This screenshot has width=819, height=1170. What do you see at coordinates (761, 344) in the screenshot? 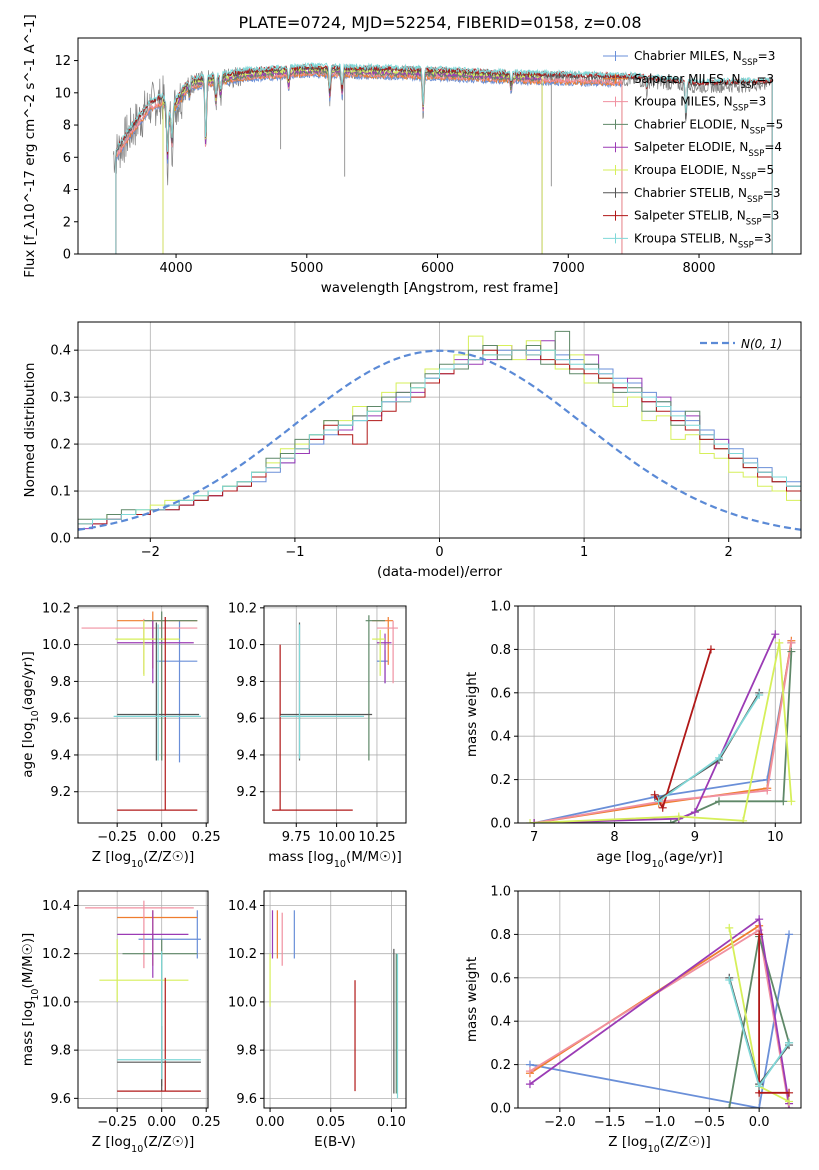
I see `legend-label-gaussian: N(0, 1)` at bounding box center [761, 344].